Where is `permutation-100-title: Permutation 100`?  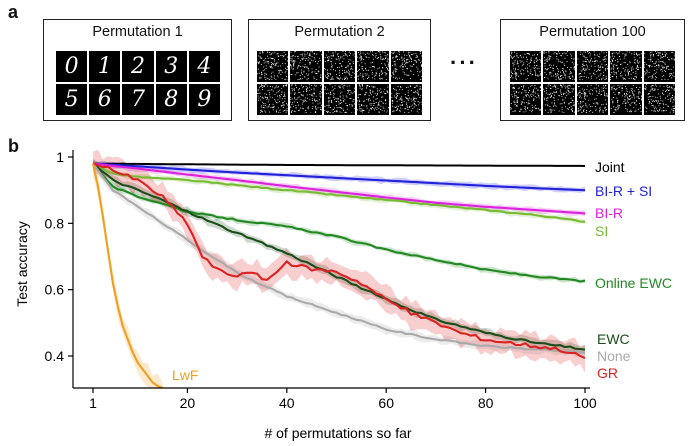
permutation-100-title: Permutation 100 is located at coordinates (592, 32).